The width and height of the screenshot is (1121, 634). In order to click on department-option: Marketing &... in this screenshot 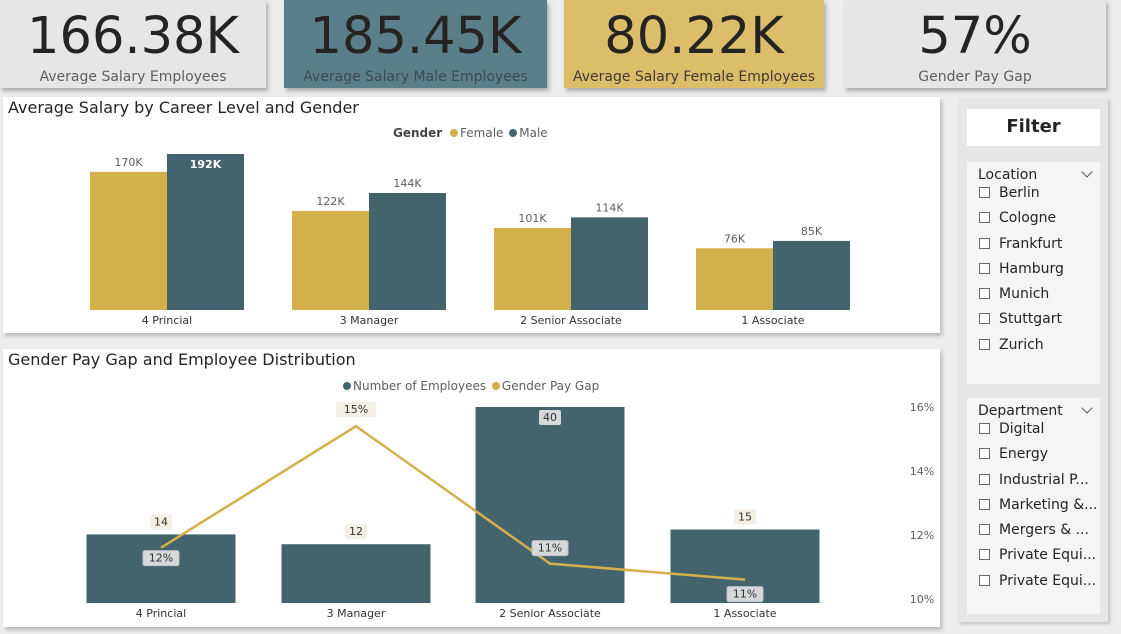, I will do `click(1033, 508)`.